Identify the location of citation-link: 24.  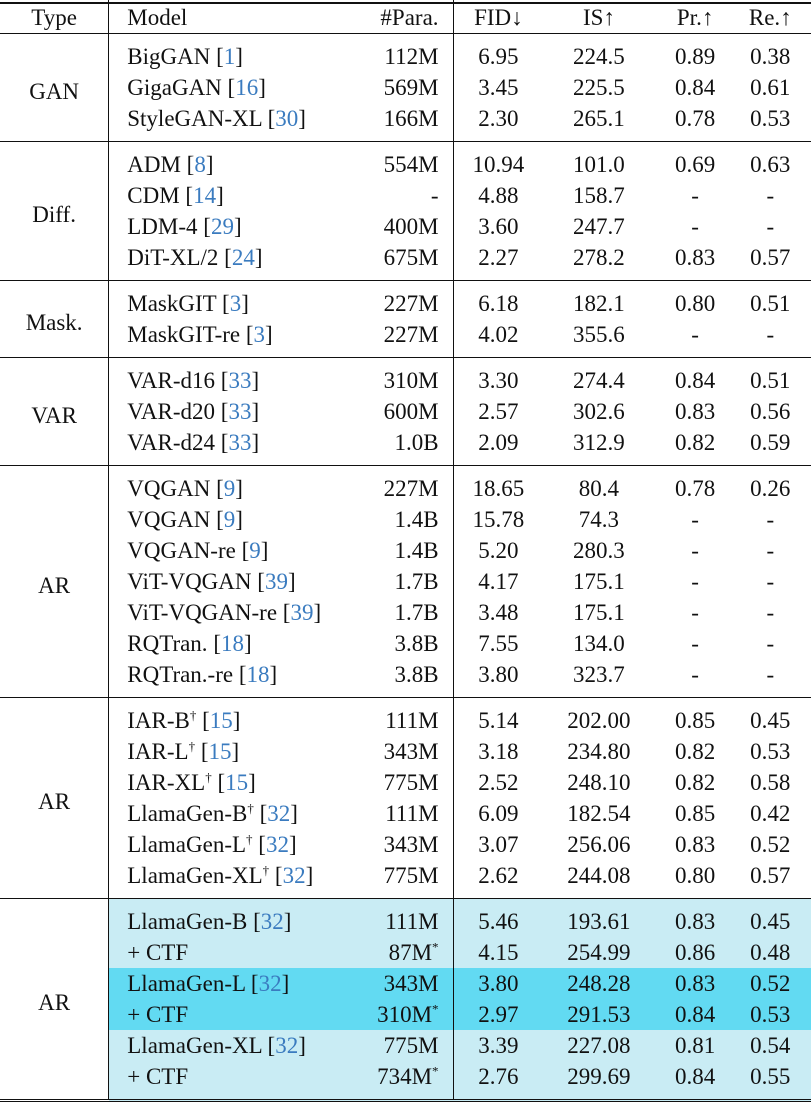
(243, 257).